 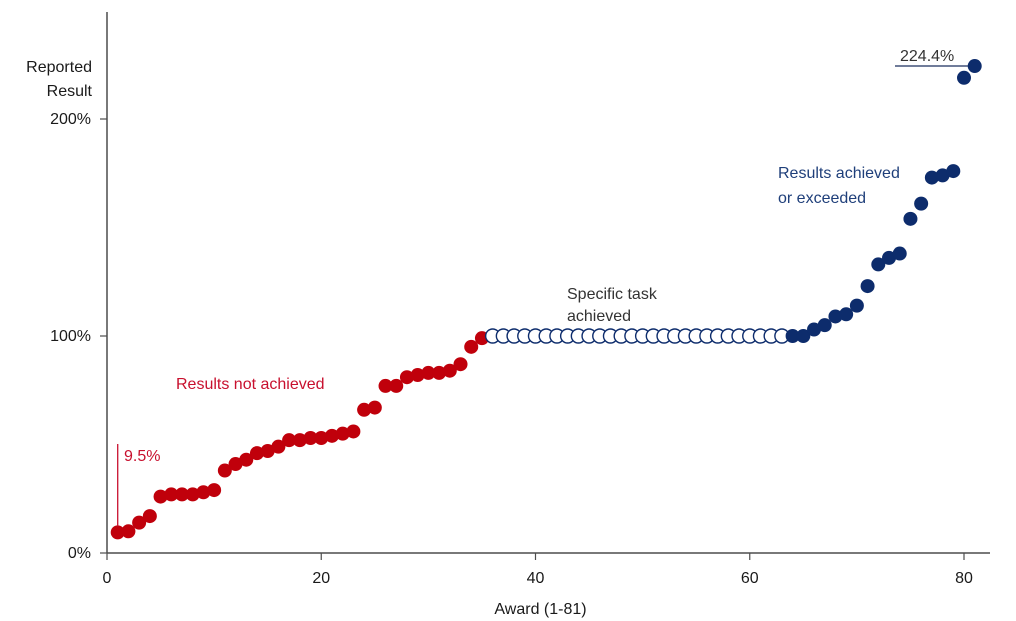 I want to click on max-value-label: 224.4%, so click(x=927, y=56).